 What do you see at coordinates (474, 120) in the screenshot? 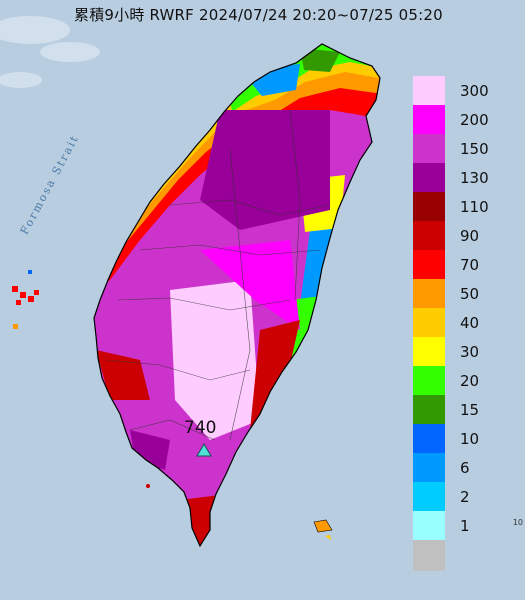
I see `legend-label: 200` at bounding box center [474, 120].